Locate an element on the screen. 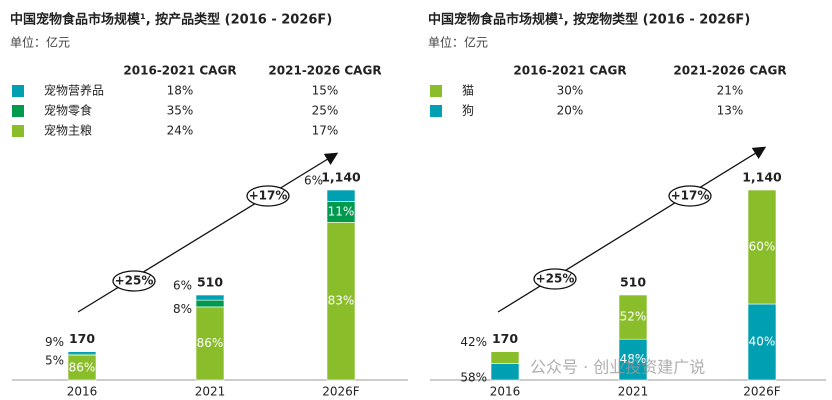 This screenshot has width=832, height=400. table-cell: 13% is located at coordinates (730, 111).